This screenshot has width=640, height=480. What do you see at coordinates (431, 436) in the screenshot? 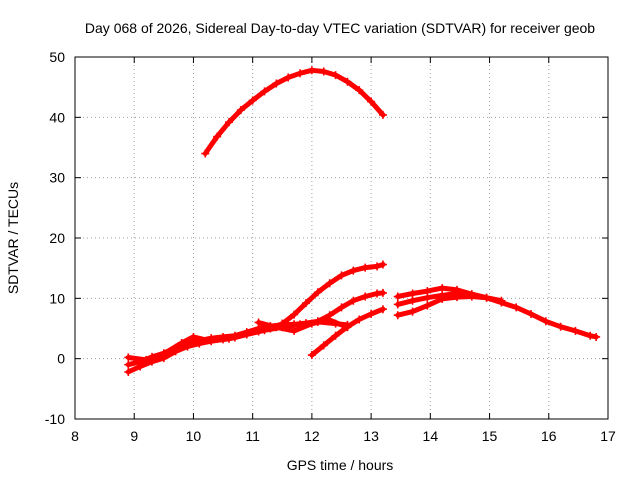
I see `x-tick-label: 14` at bounding box center [431, 436].